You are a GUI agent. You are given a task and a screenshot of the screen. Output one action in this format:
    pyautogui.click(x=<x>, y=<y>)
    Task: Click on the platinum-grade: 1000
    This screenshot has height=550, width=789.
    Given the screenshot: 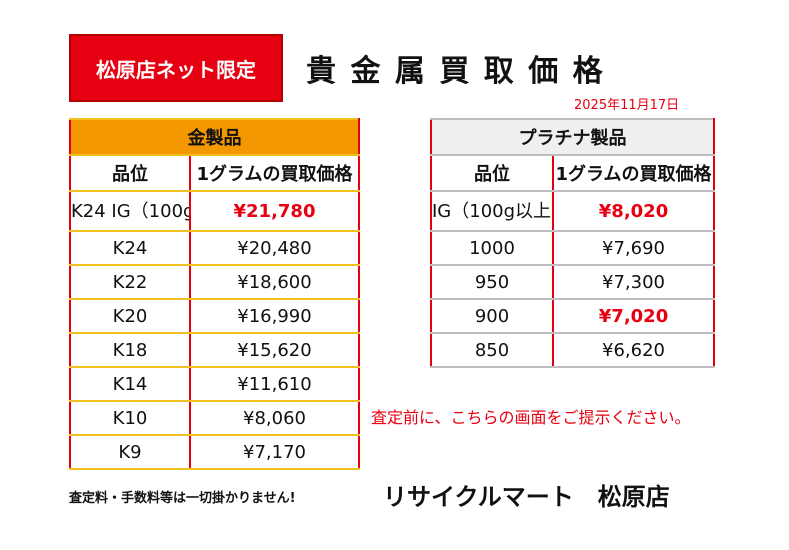 What is the action you would take?
    pyautogui.click(x=492, y=248)
    